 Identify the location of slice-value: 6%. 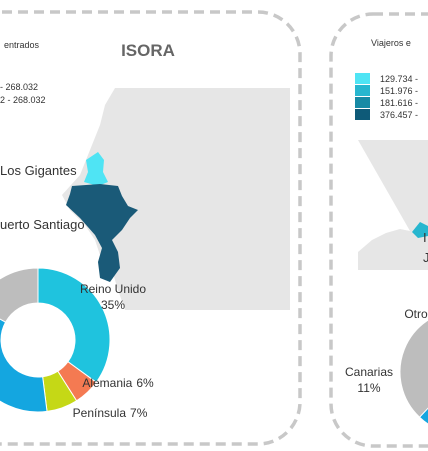
(145, 383).